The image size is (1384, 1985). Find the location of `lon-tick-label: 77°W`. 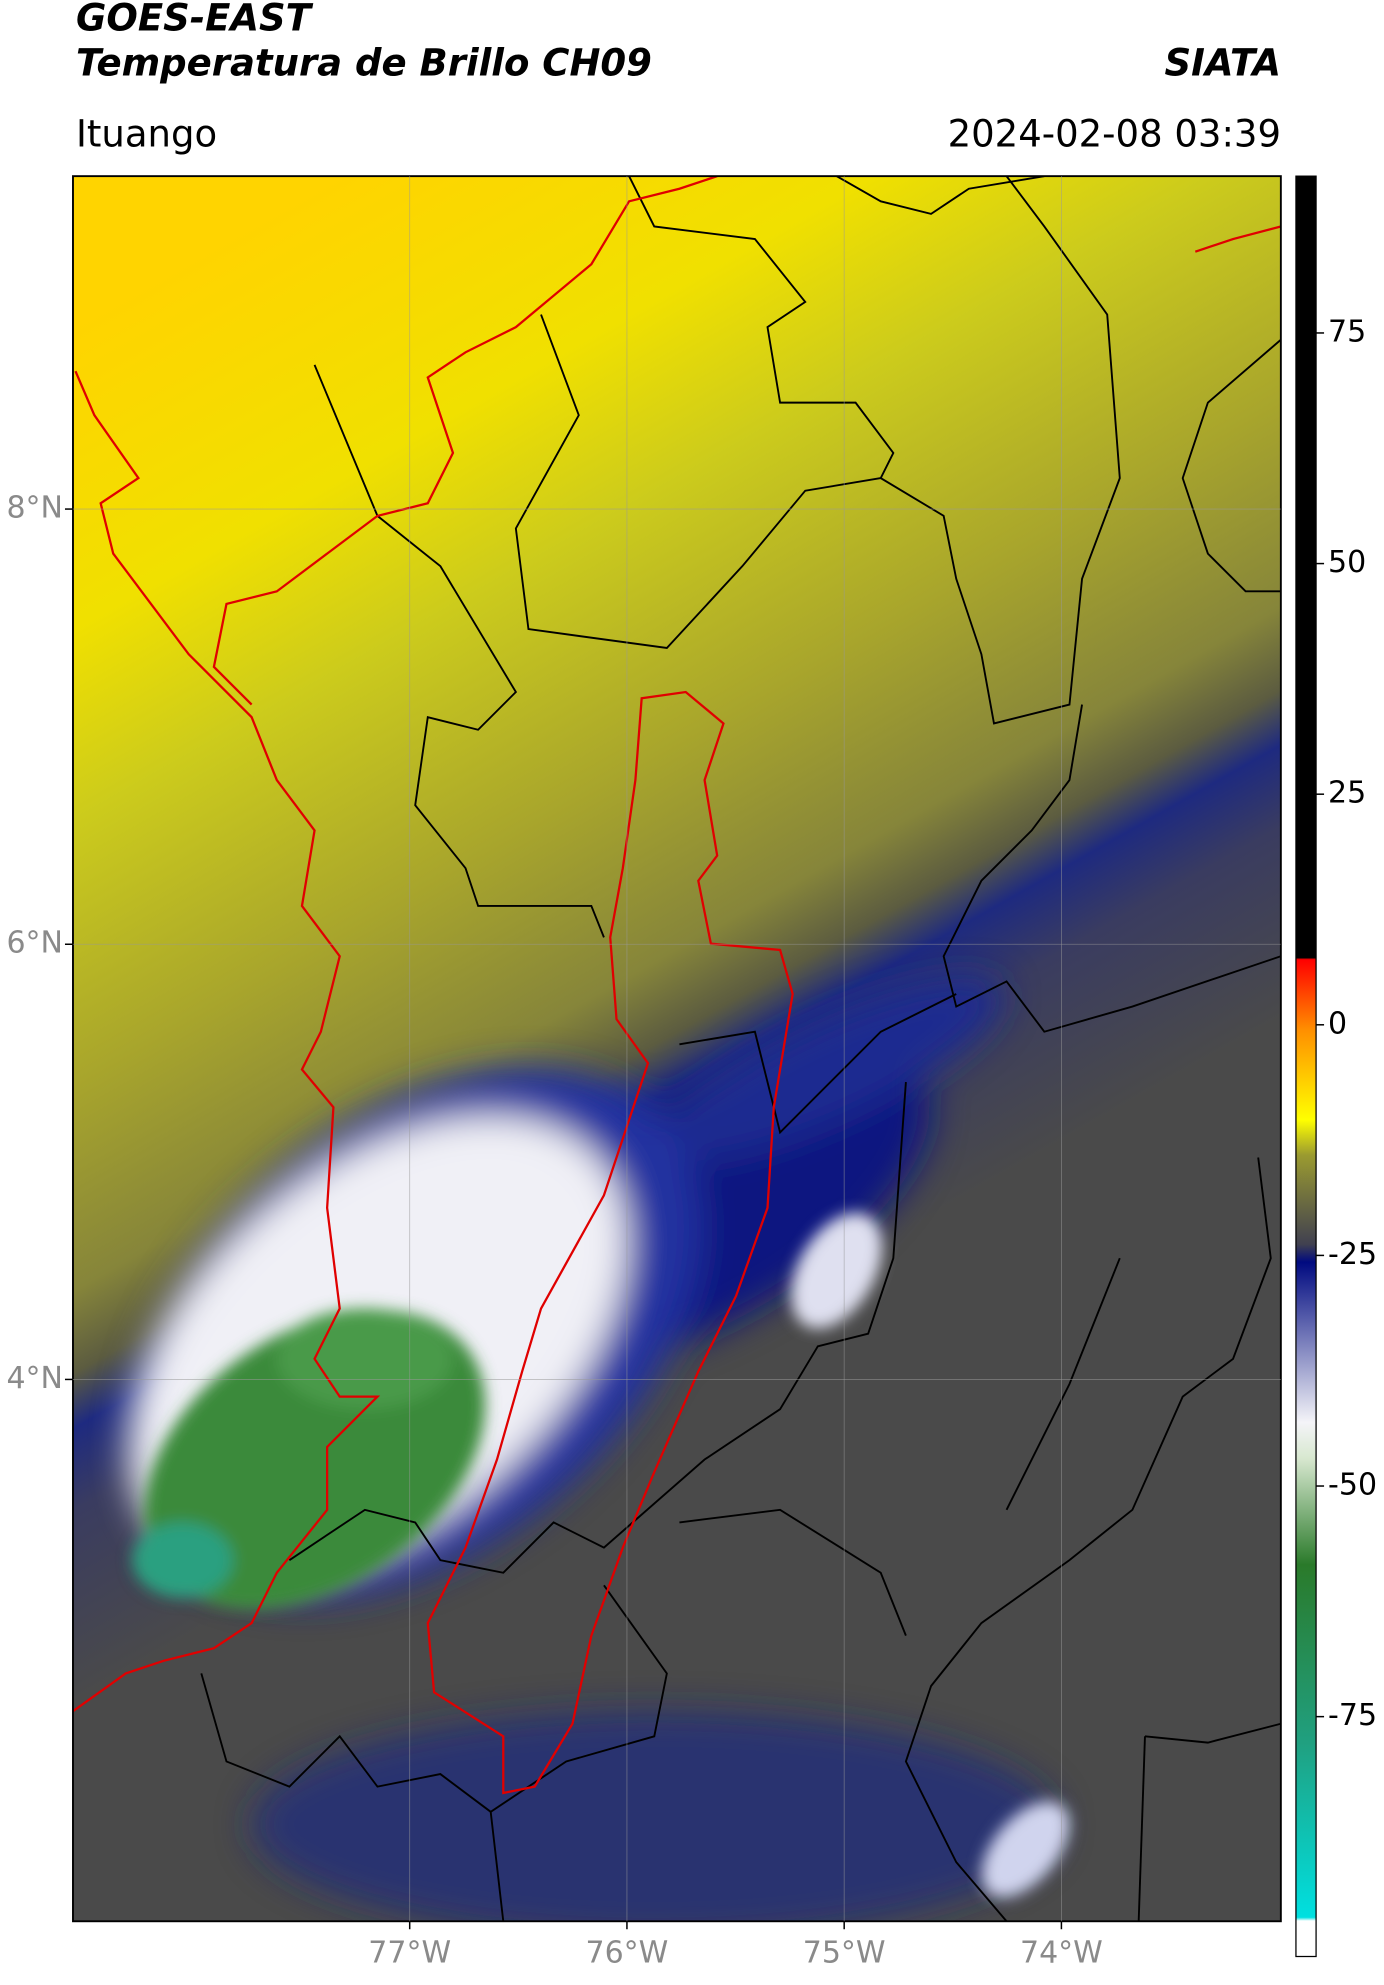

lon-tick-label: 77°W is located at coordinates (409, 1953).